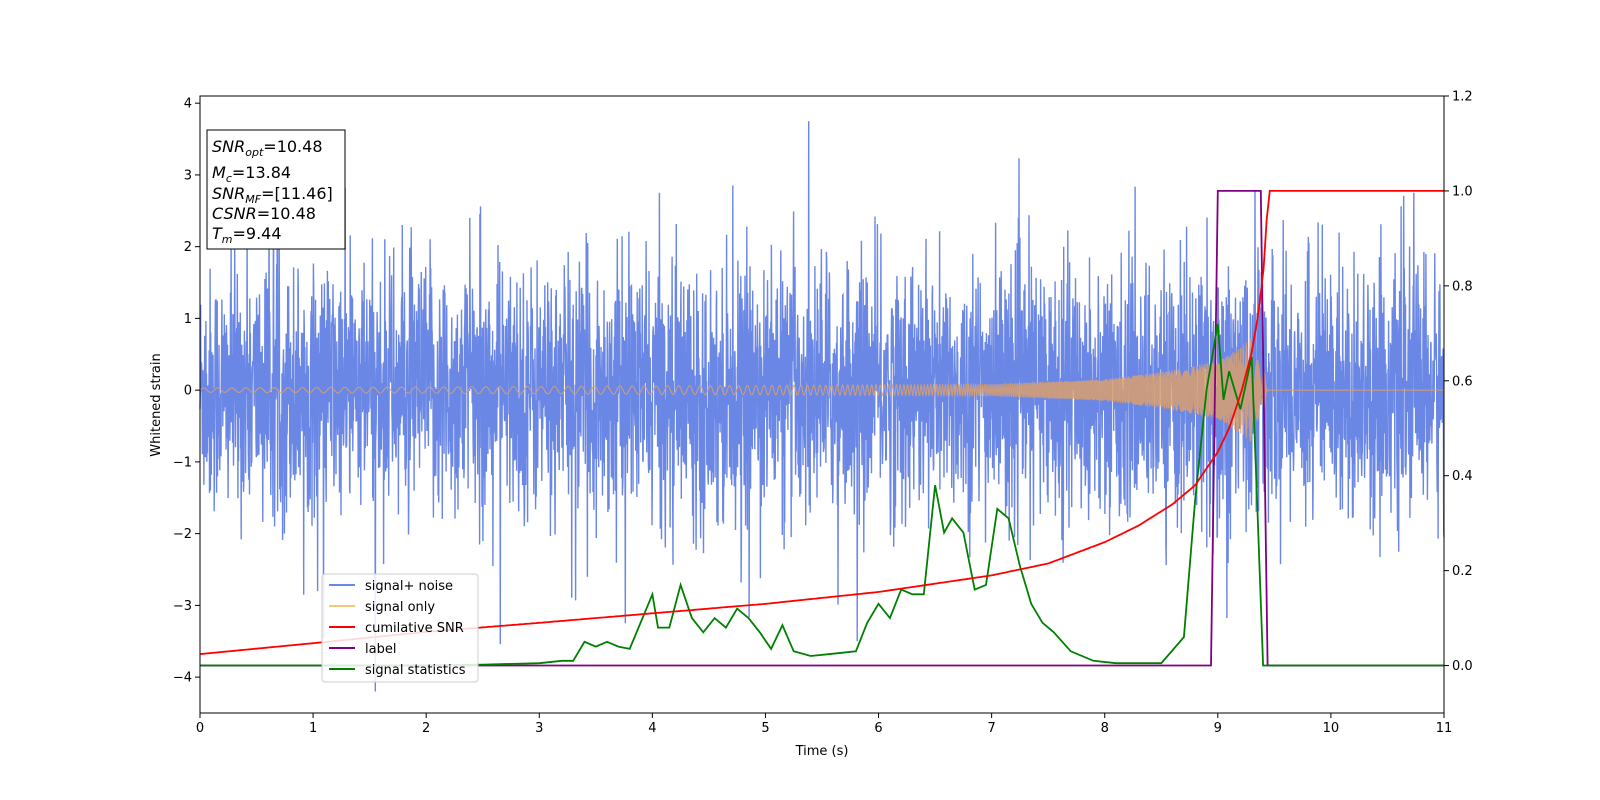 This screenshot has width=1600, height=800. I want to click on x-axis-label: Time (s), so click(822, 751).